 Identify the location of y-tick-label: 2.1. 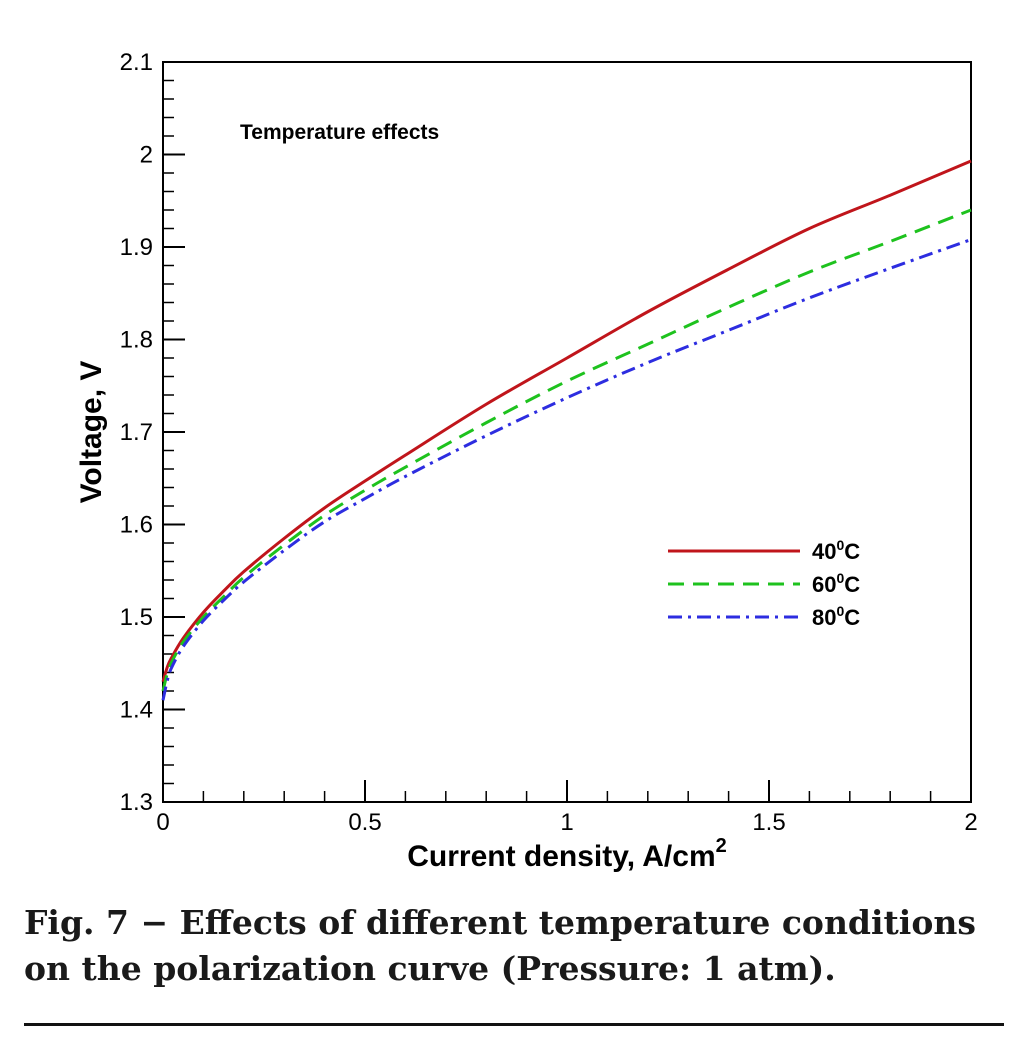
(136, 62).